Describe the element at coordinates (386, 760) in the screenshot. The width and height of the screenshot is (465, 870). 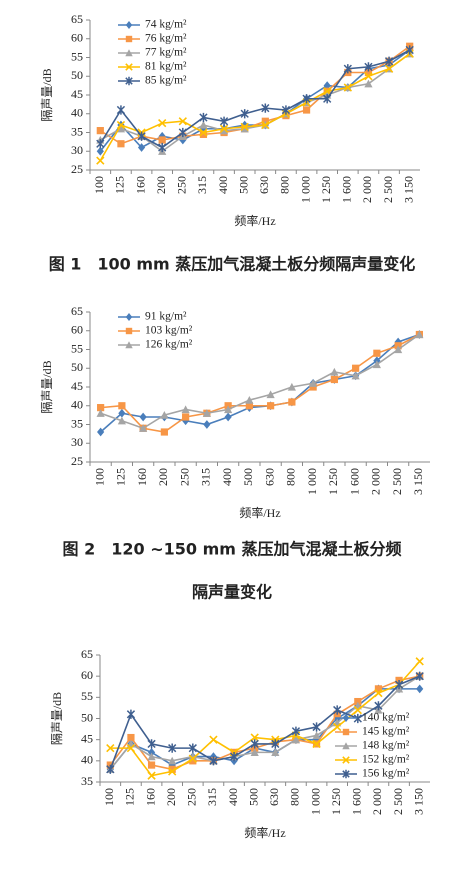
I see `legend-label: 152 kg/m²` at that location.